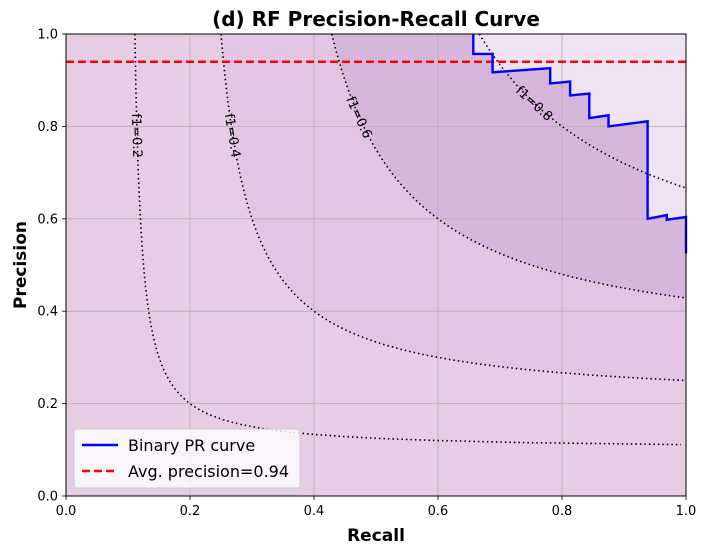 This screenshot has height=554, width=707. What do you see at coordinates (562, 511) in the screenshot?
I see `x-tick-label: 0.8` at bounding box center [562, 511].